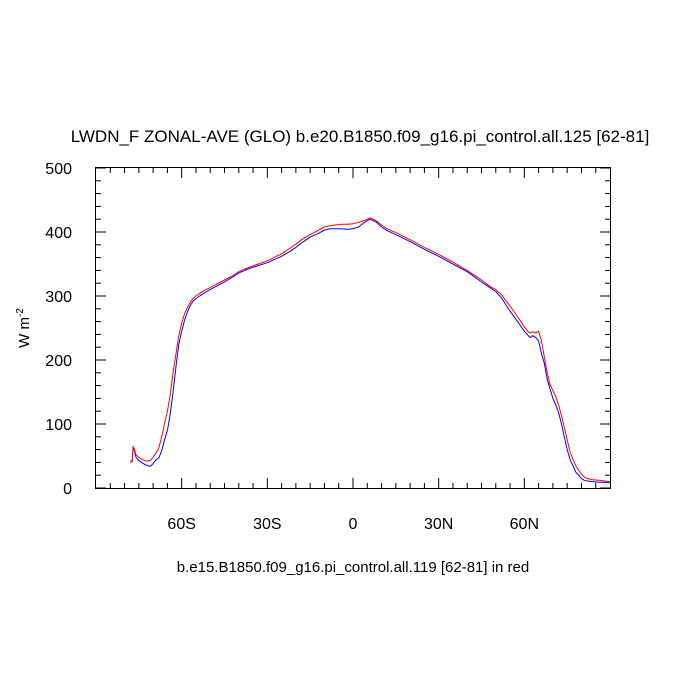 Image resolution: width=700 pixels, height=700 pixels. I want to click on x-tick-label: 30S, so click(267, 524).